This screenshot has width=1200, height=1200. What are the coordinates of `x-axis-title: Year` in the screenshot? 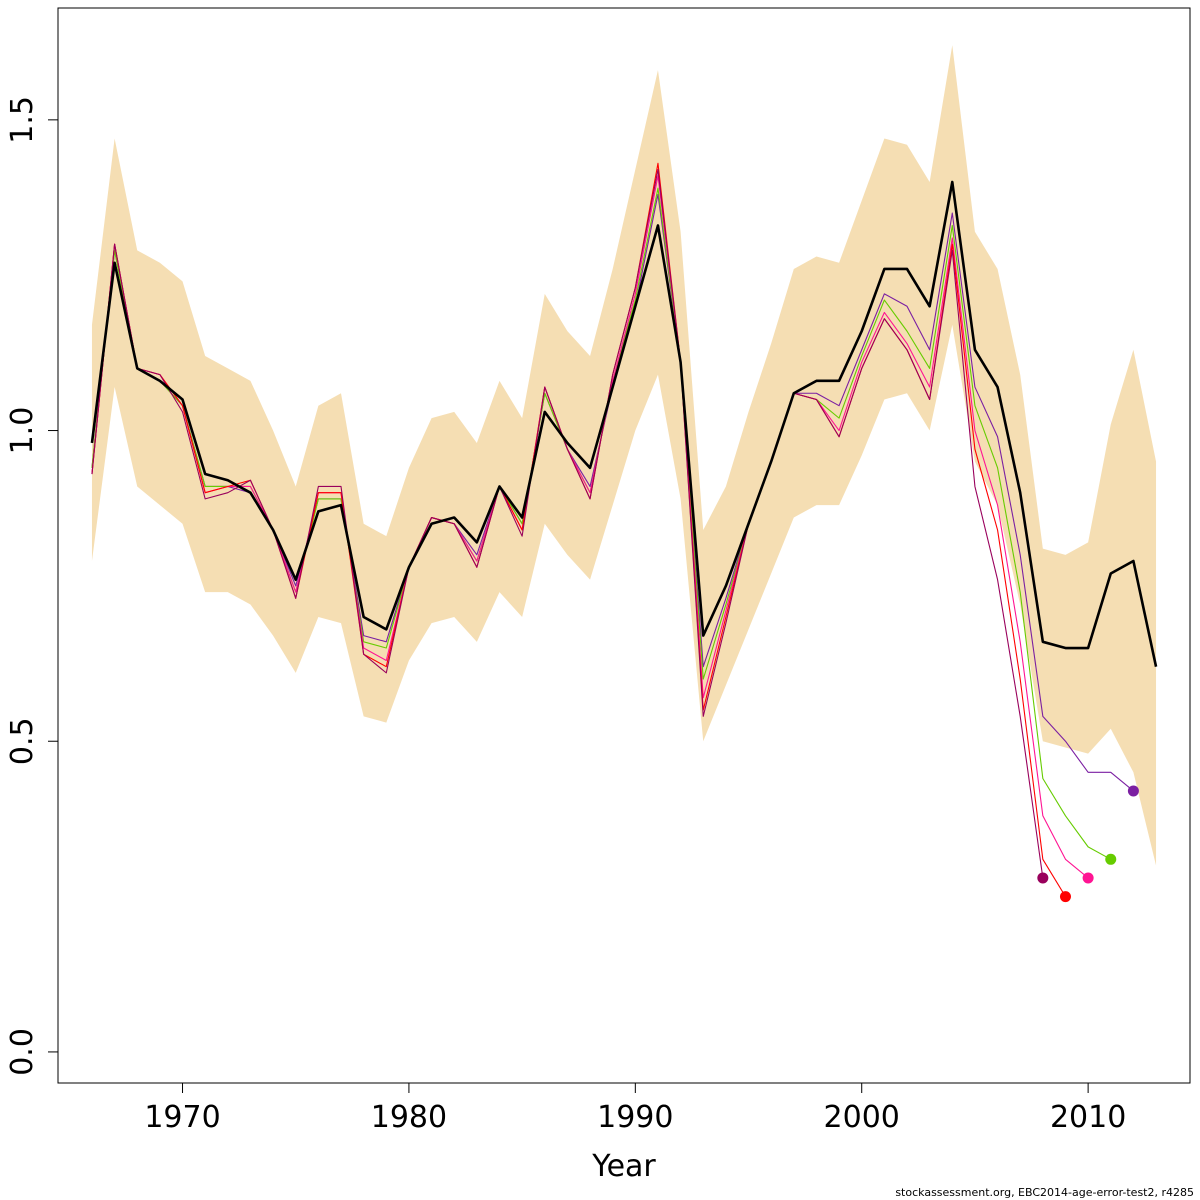 It's located at (623, 1166).